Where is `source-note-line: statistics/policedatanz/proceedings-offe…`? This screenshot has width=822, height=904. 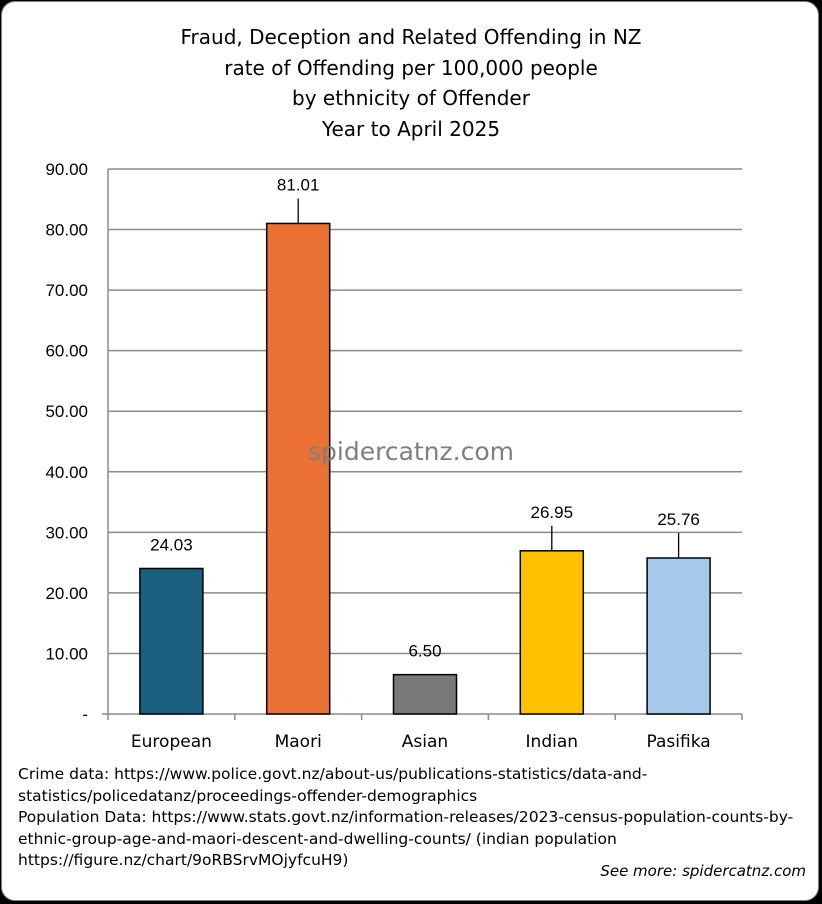 source-note-line: statistics/policedatanz/proceedings-offe… is located at coordinates (248, 795).